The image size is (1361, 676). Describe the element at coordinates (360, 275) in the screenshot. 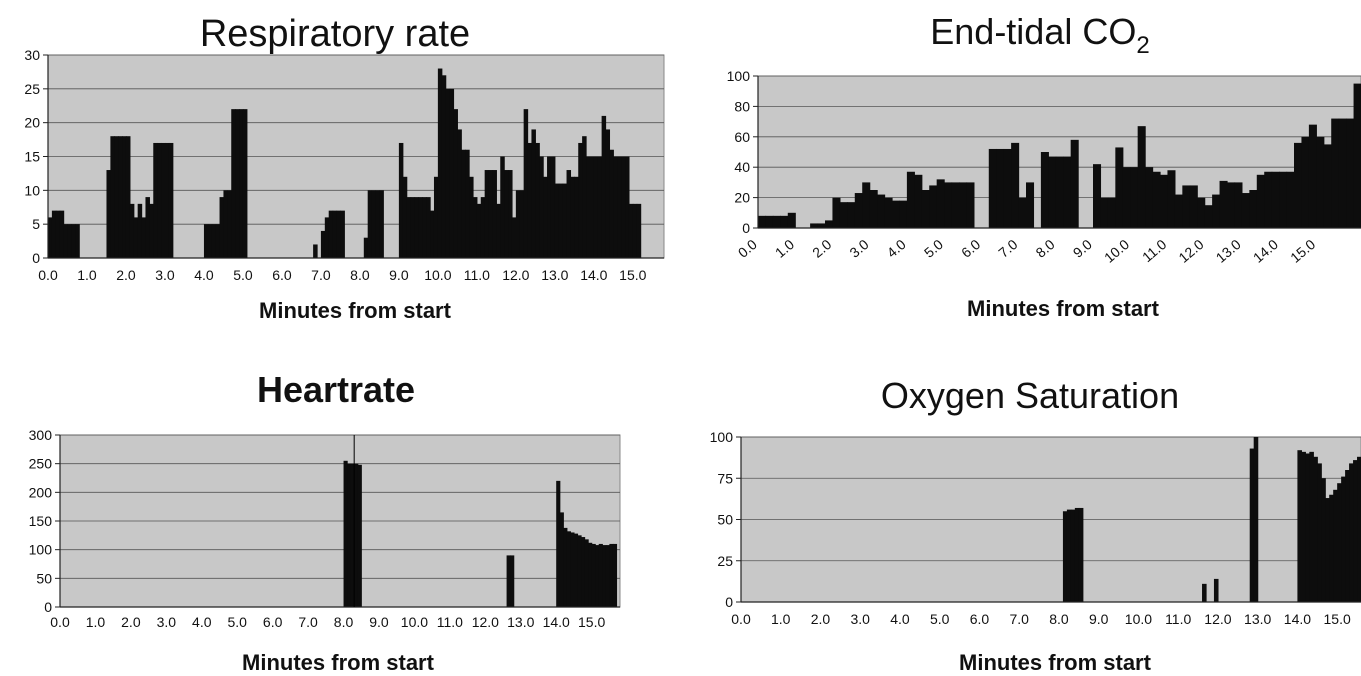

I see `x-tick-label: 8.0` at that location.